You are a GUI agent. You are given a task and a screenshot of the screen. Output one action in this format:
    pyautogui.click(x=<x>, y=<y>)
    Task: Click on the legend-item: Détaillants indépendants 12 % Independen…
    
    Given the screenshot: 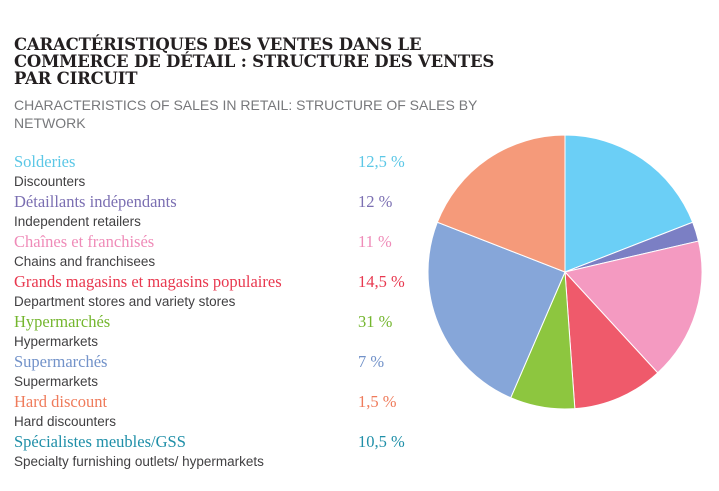 What is the action you would take?
    pyautogui.click(x=224, y=210)
    